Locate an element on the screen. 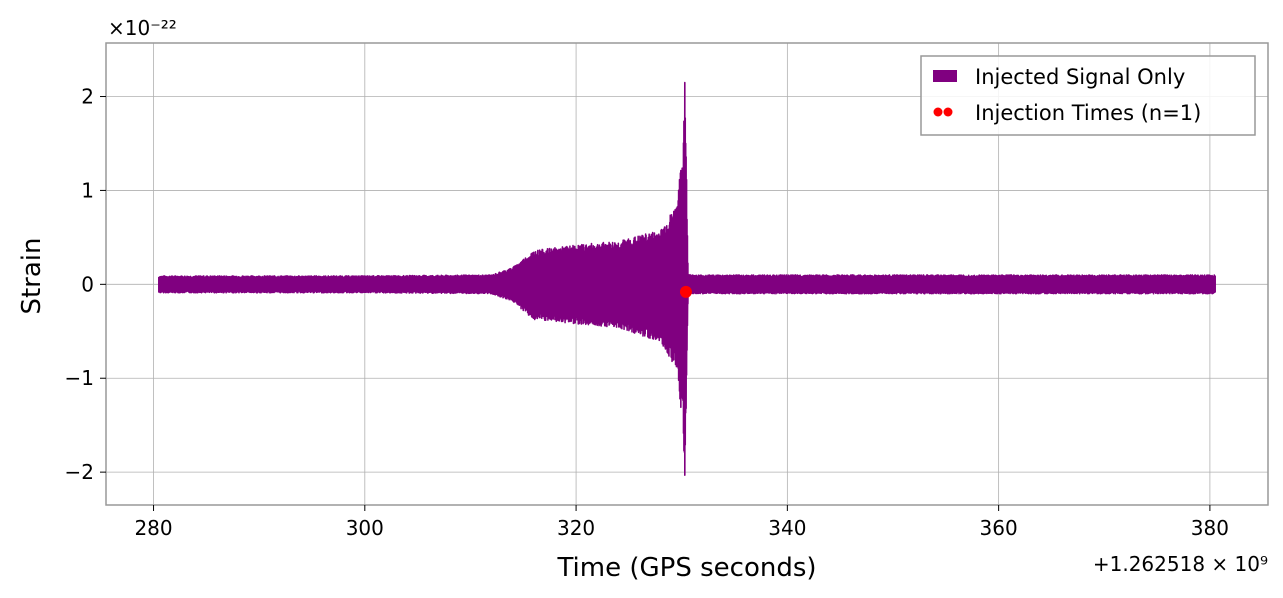 The image size is (1283, 598). y-tick-label: 1 is located at coordinates (87, 190).